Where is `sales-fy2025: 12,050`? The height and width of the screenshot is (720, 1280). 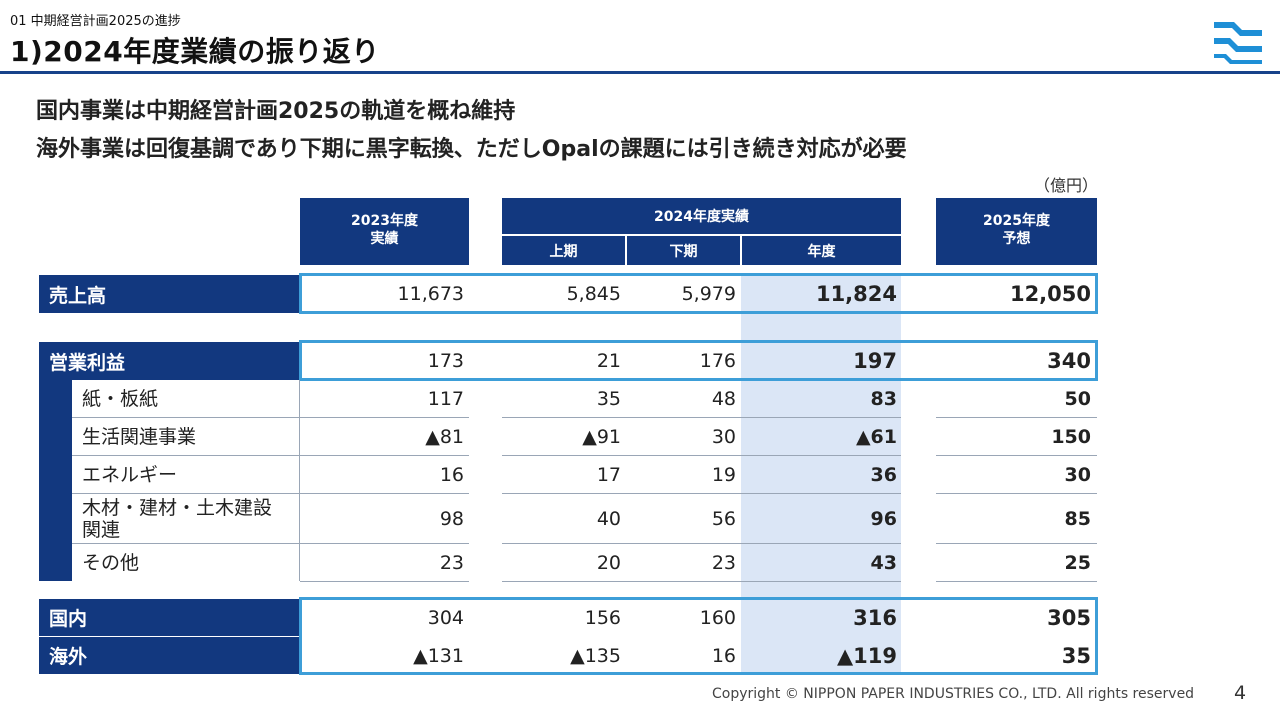
sales-fy2025: 12,050 is located at coordinates (1050, 294).